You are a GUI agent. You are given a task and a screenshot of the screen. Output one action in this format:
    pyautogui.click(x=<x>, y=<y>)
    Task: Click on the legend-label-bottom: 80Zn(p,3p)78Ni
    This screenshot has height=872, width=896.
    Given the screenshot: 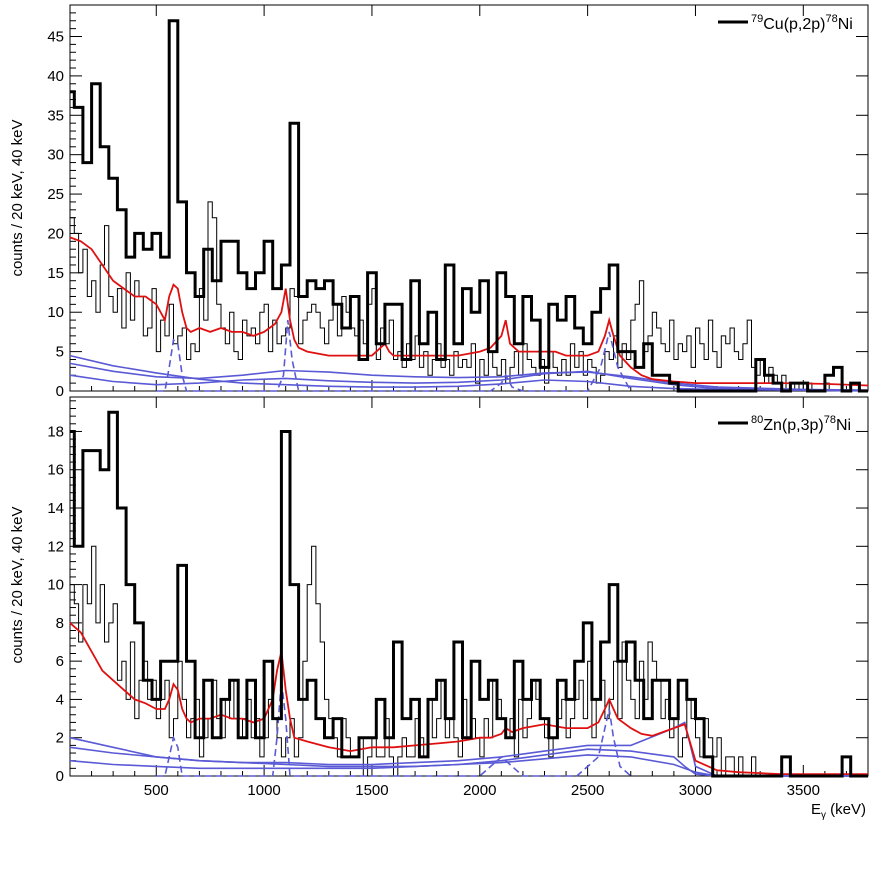 What is the action you would take?
    pyautogui.click(x=801, y=424)
    